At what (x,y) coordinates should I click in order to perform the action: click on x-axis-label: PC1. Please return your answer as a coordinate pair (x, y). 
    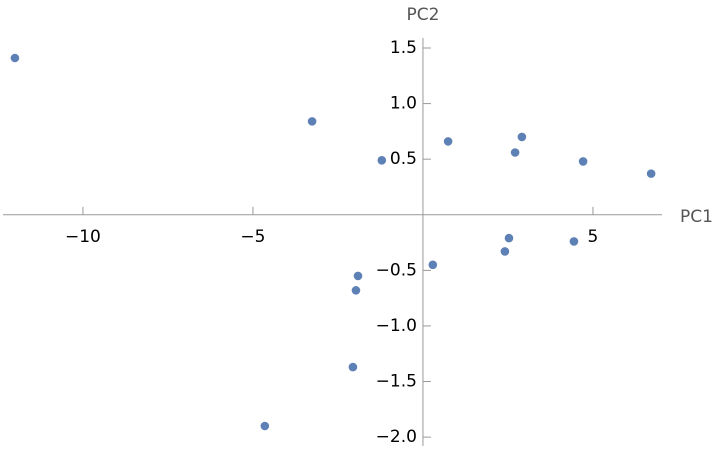
    Looking at the image, I should click on (696, 217).